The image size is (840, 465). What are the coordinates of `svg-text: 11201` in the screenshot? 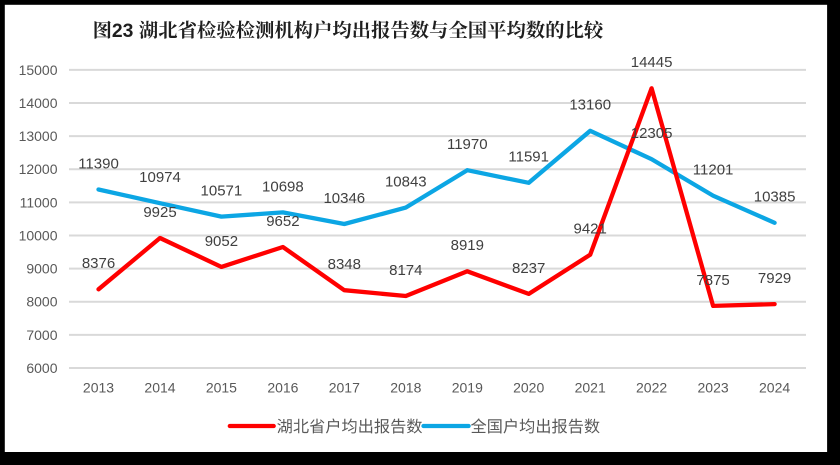 It's located at (713, 170).